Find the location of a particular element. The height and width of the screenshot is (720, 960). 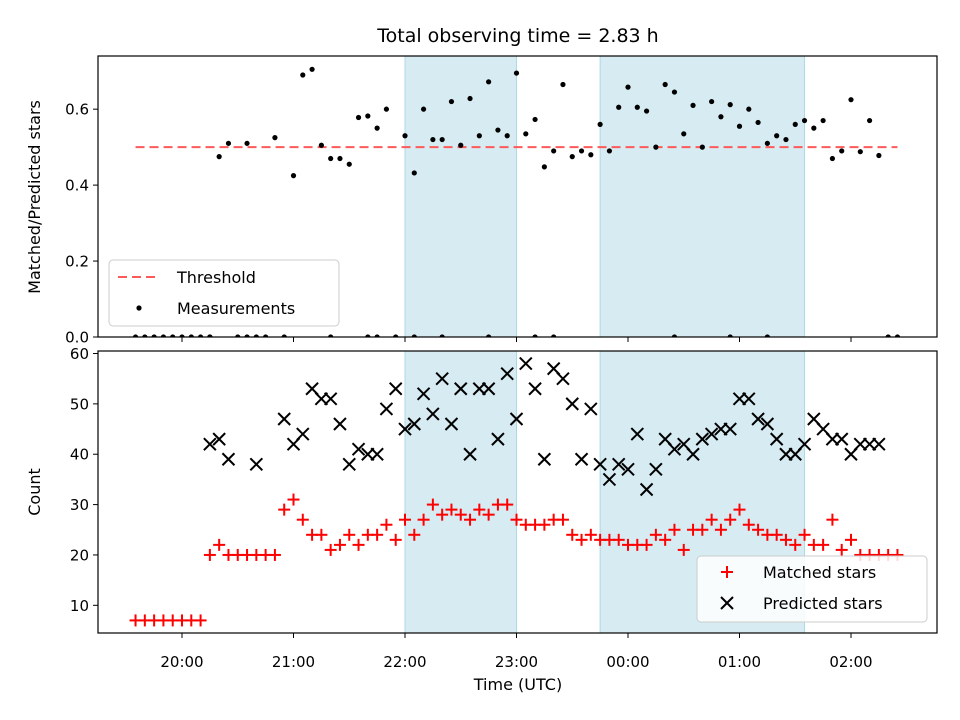

top-y-axis-label: Matched/Predicted stars is located at coordinates (34, 197).